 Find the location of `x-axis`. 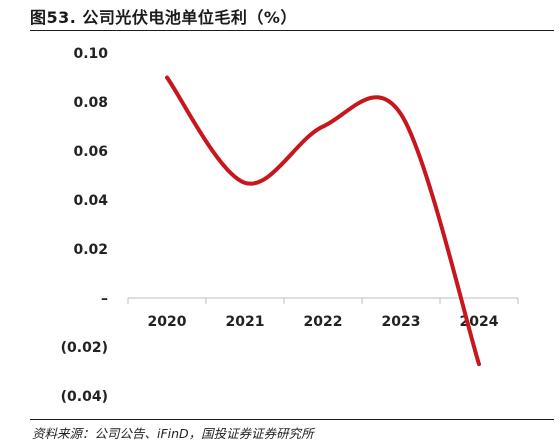

x-axis is located at coordinates (323, 300).